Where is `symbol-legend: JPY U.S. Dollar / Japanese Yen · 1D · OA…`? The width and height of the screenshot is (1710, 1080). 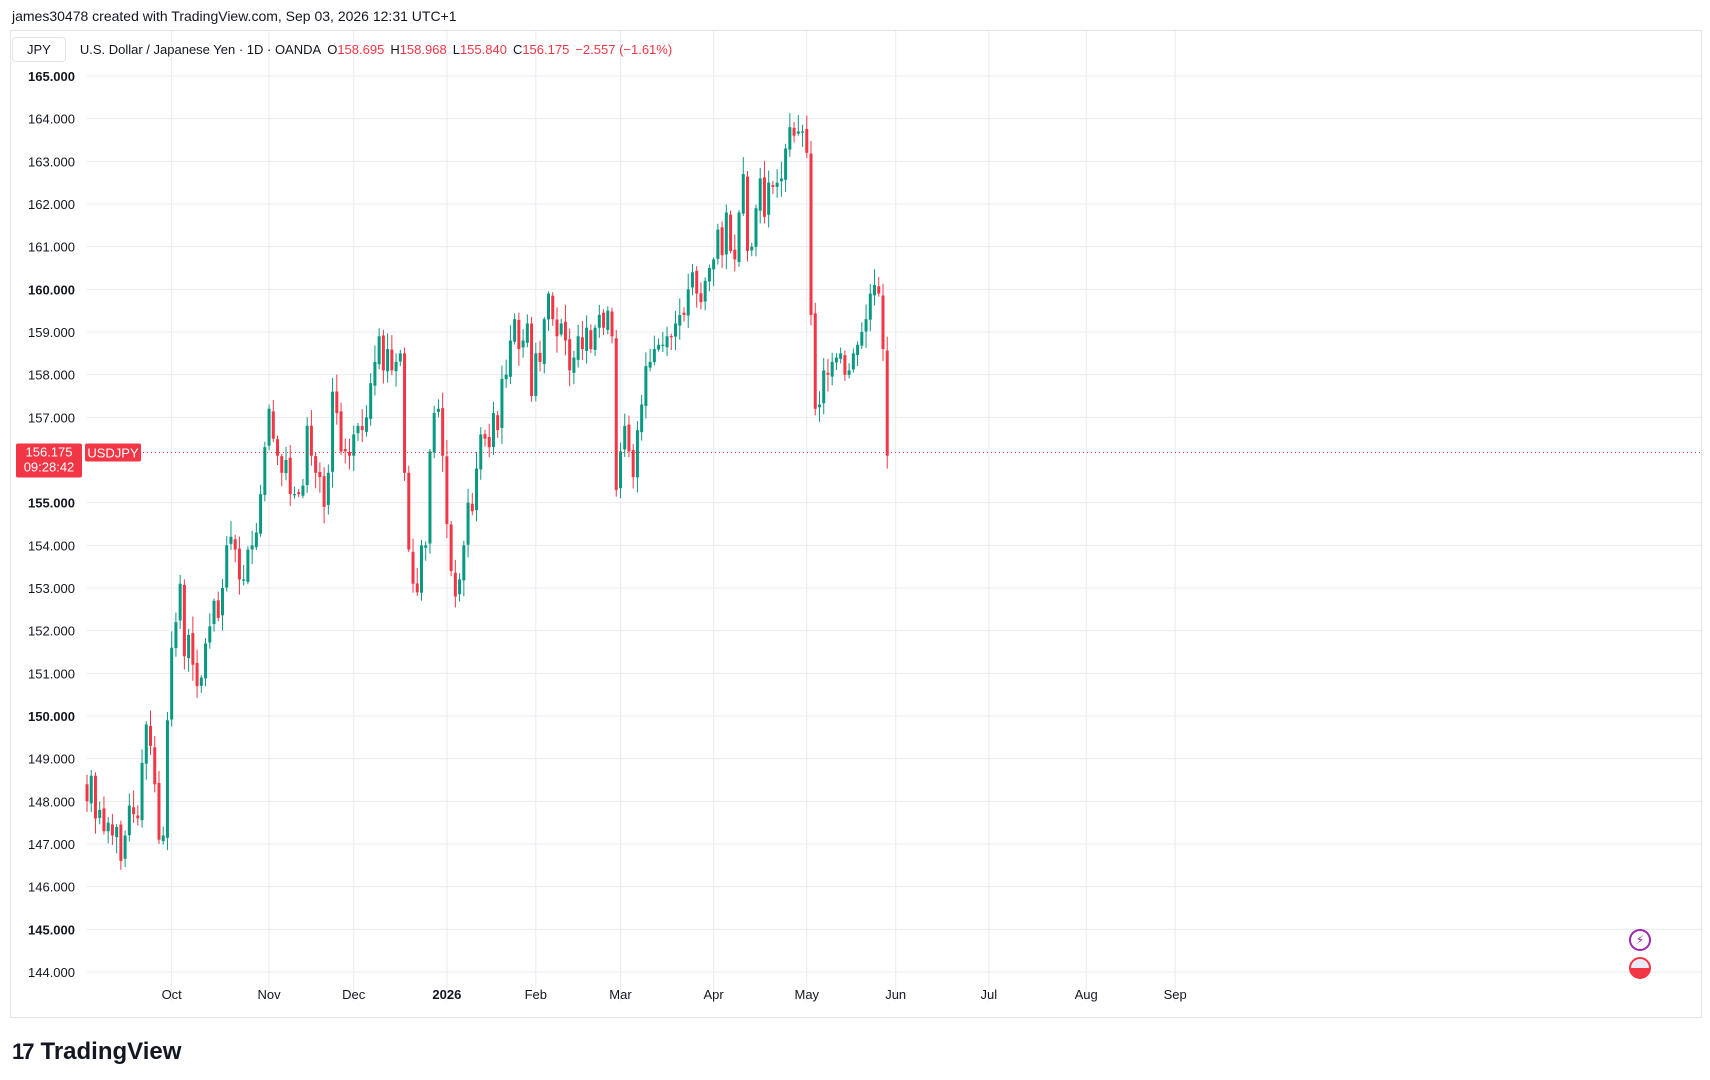 symbol-legend: JPY U.S. Dollar / Japanese Yen · 1D · OA… is located at coordinates (342, 49).